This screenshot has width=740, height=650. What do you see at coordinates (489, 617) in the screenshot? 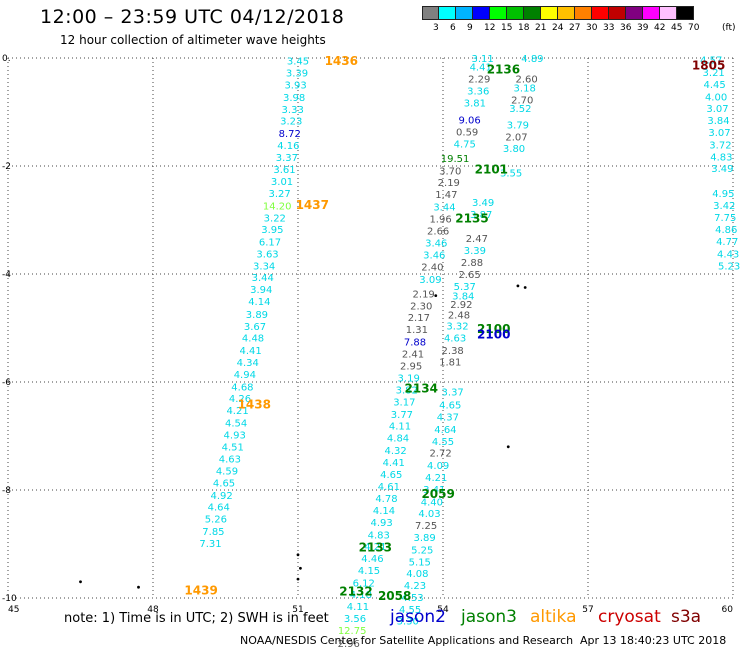
I see `legend-jason3: jason3` at bounding box center [489, 617].